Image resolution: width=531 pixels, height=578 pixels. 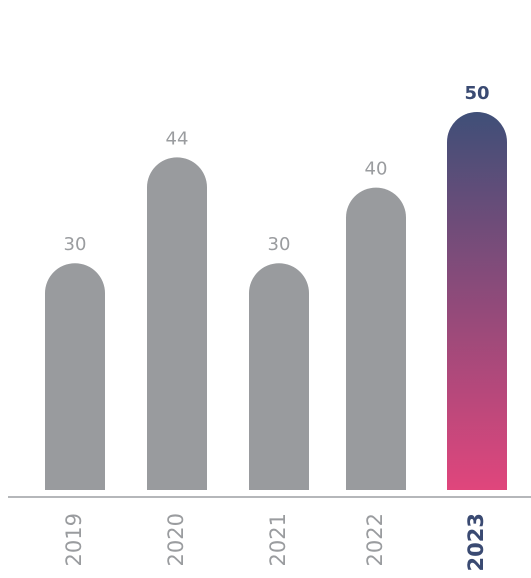 What do you see at coordinates (74, 539) in the screenshot?
I see `x-tick-label: 2019` at bounding box center [74, 539].